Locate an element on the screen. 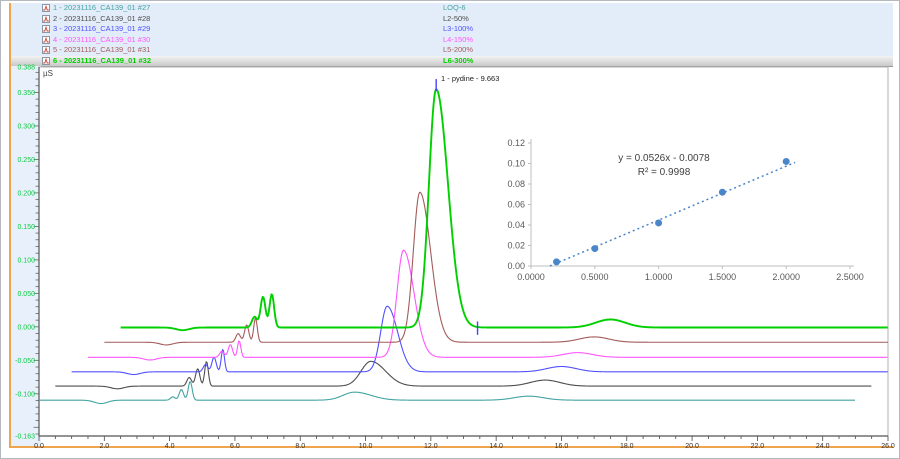 This screenshot has height=459, width=900. x-axis-tick-label: 24.0 is located at coordinates (823, 446).